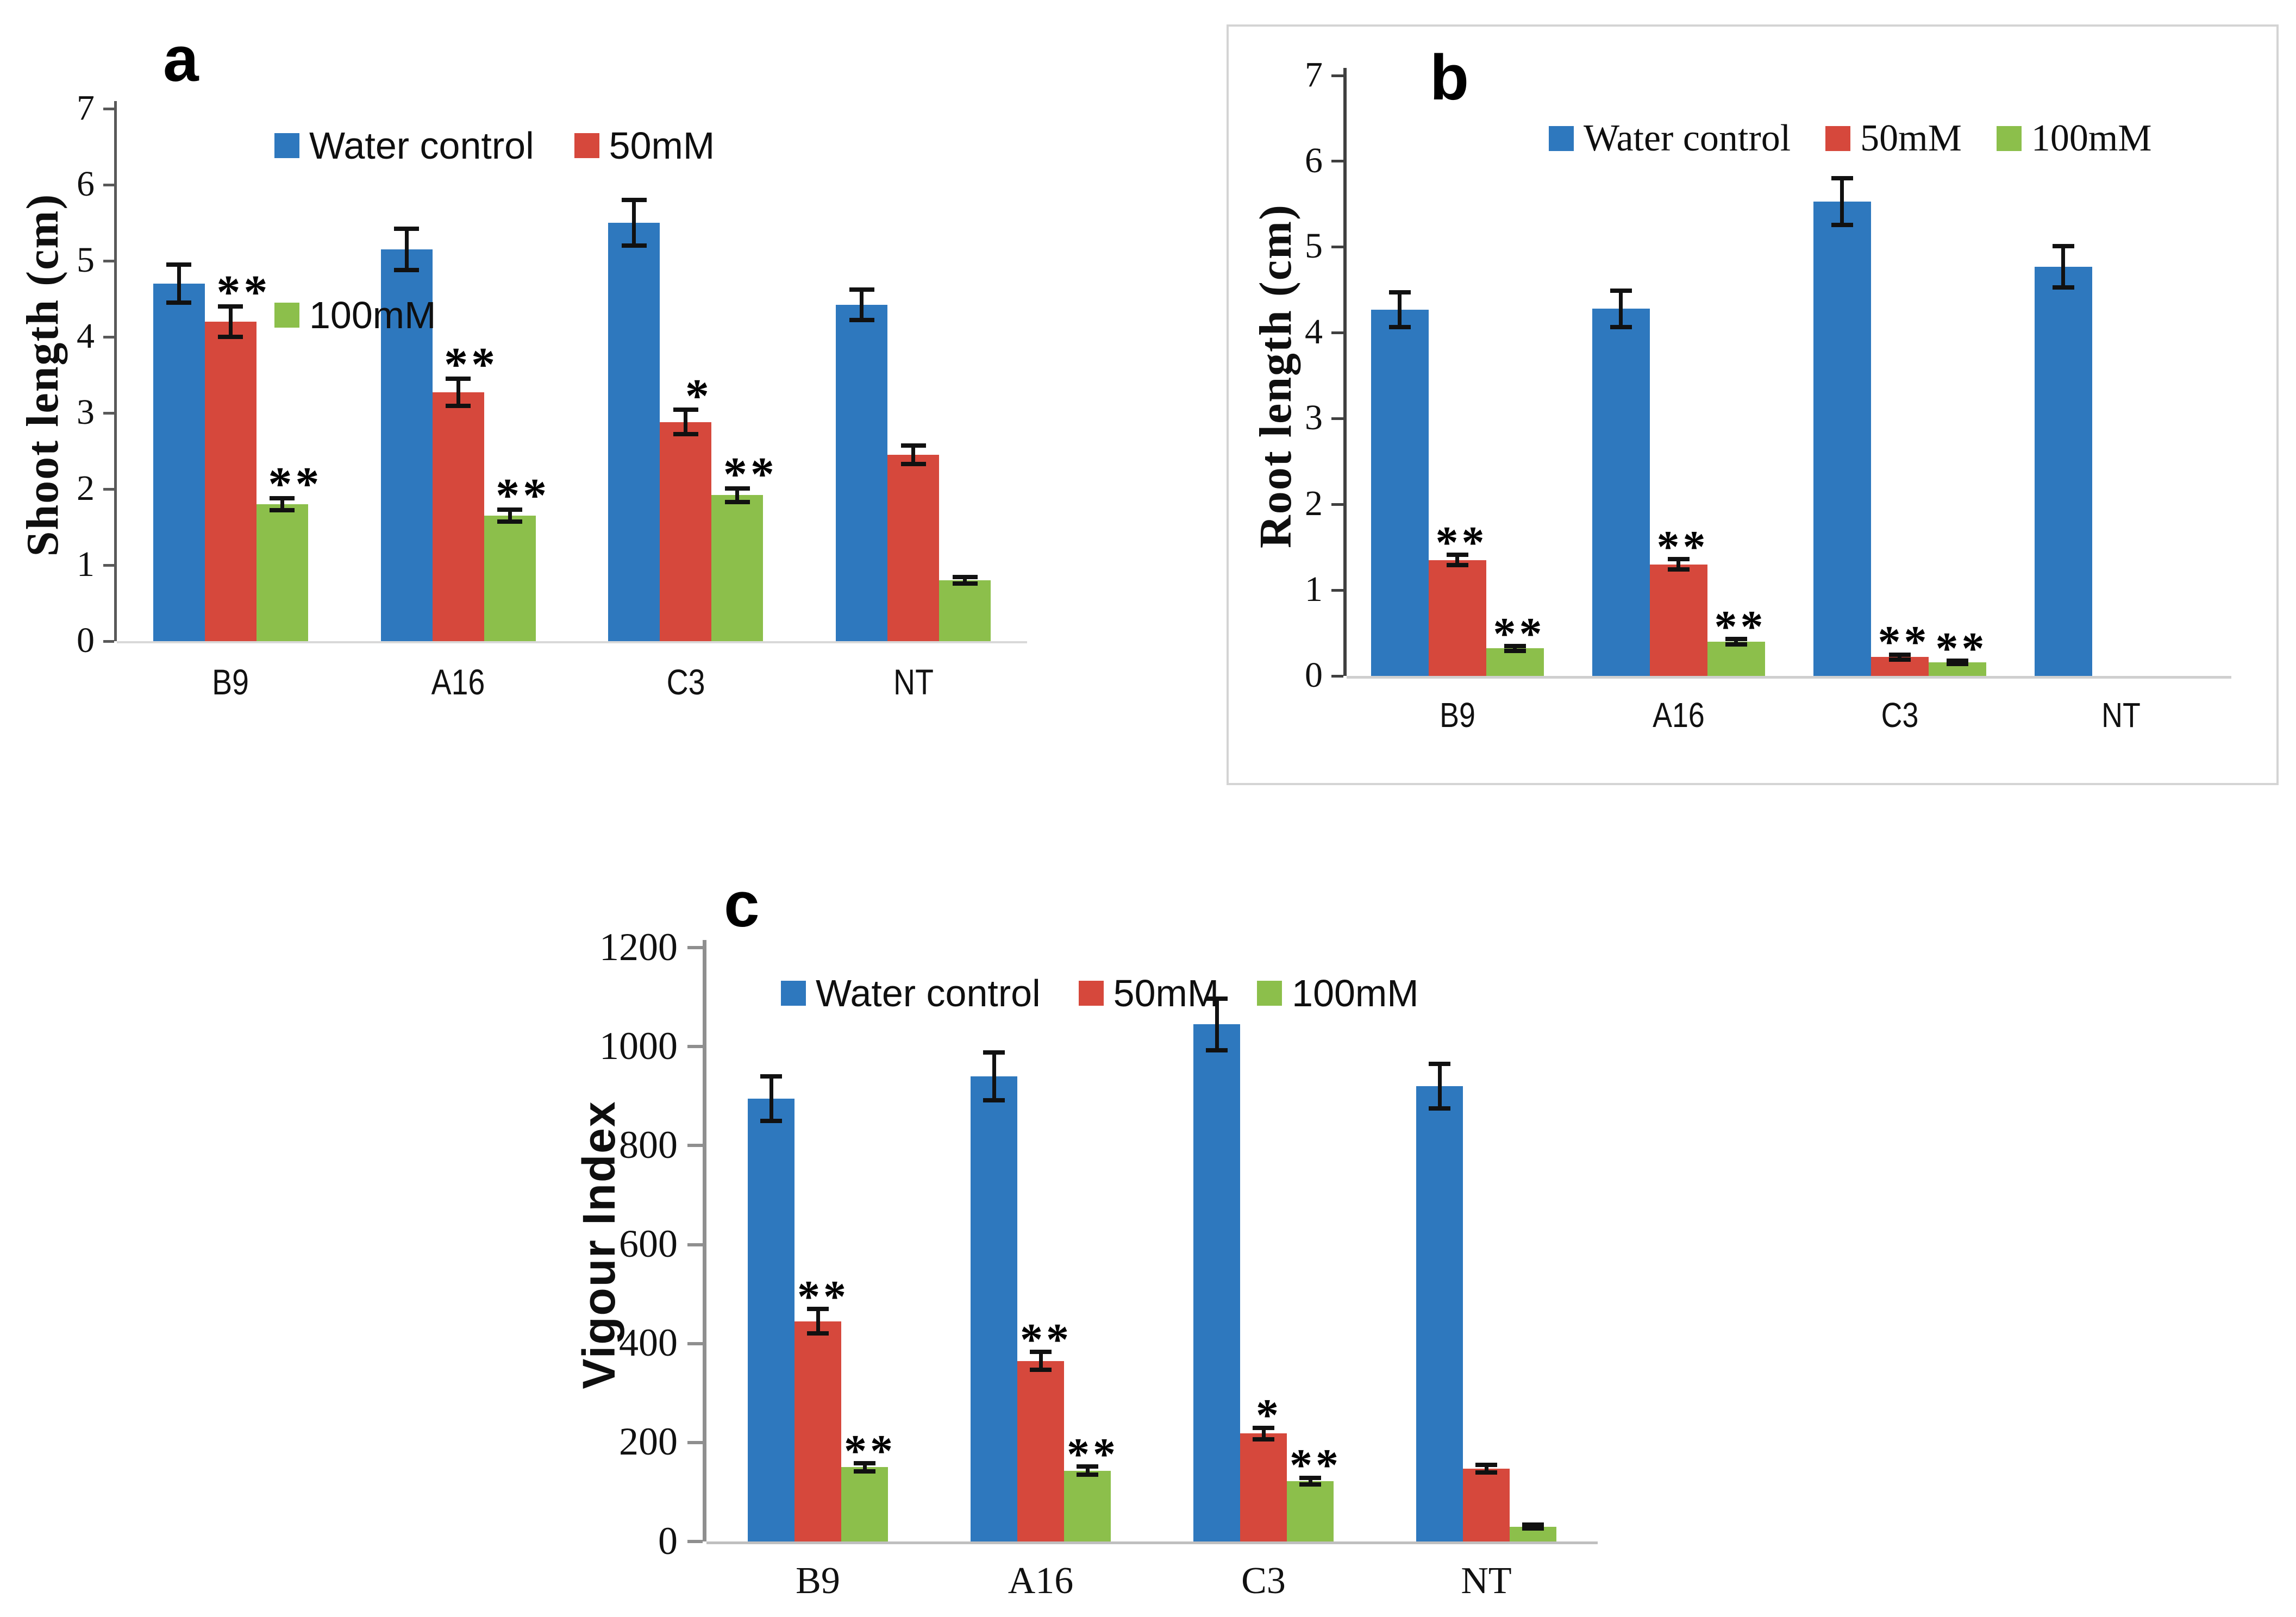 This screenshot has height=1617, width=2296. I want to click on tick-label: 1, so click(86, 564).